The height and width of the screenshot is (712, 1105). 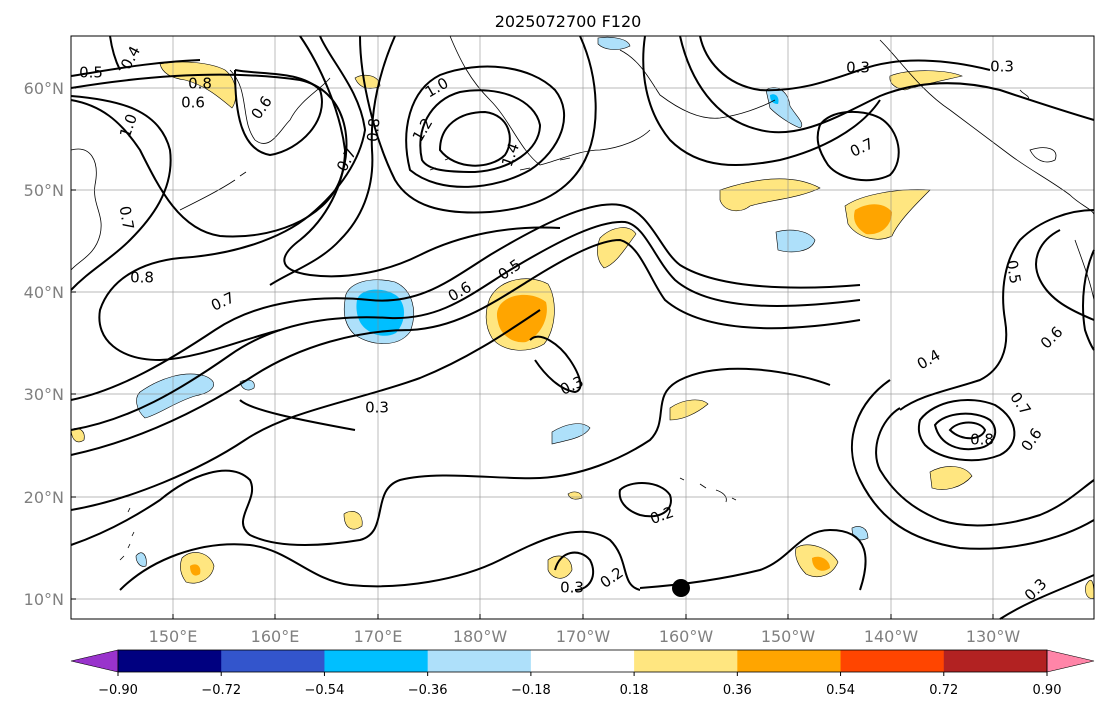 I want to click on figure-title: 2025072700 F120, so click(x=568, y=21).